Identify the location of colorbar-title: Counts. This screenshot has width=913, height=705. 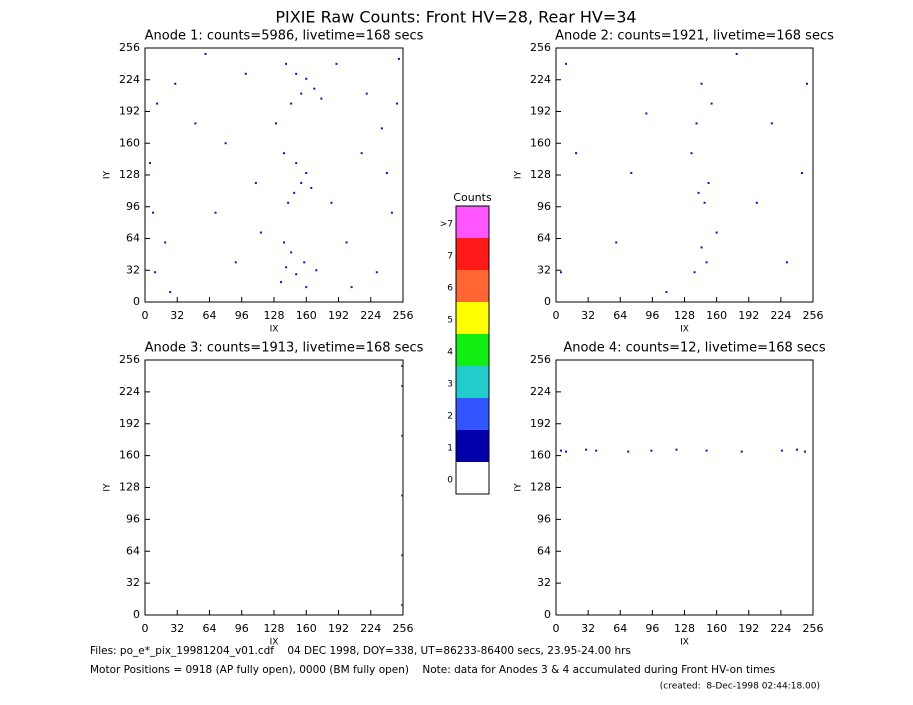
(472, 197).